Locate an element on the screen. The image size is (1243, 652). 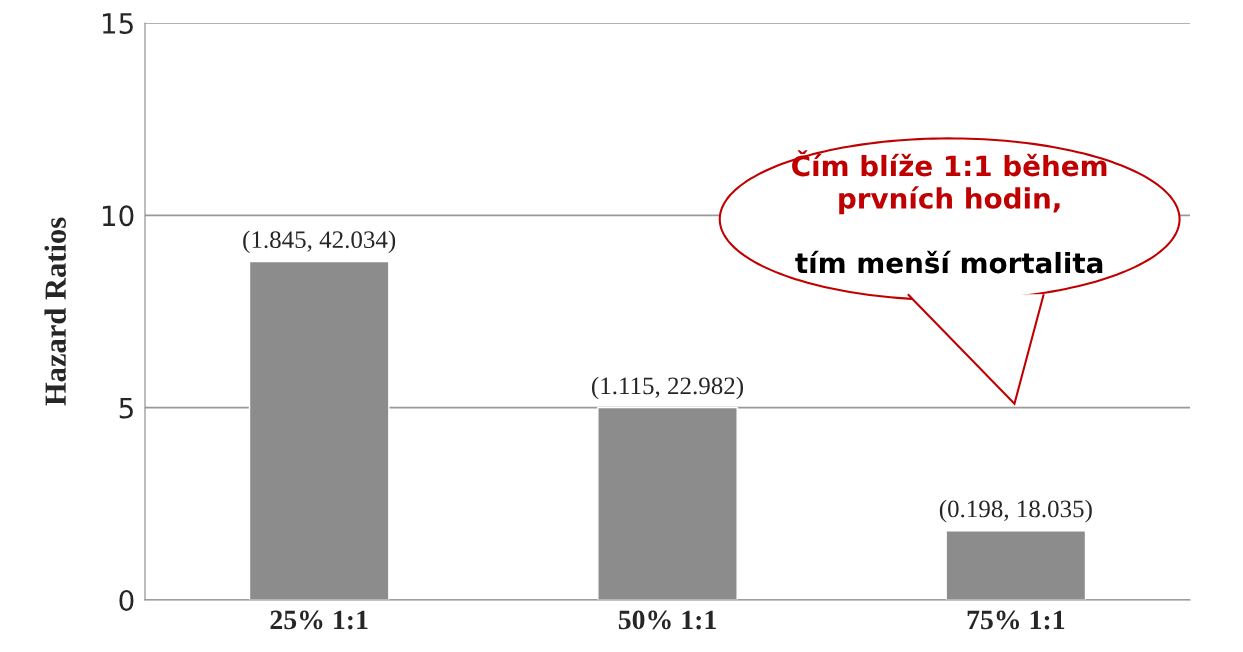
y-tick-label: 10 is located at coordinates (118, 216).